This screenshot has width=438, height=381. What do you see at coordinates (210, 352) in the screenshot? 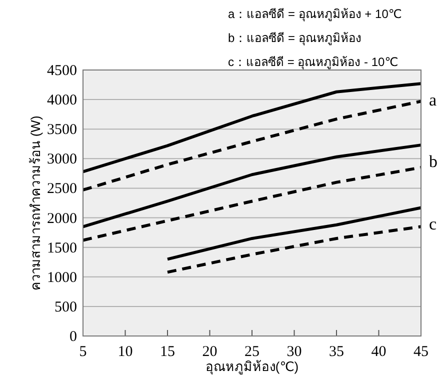
I see `x-tick-label: 20` at bounding box center [210, 352].